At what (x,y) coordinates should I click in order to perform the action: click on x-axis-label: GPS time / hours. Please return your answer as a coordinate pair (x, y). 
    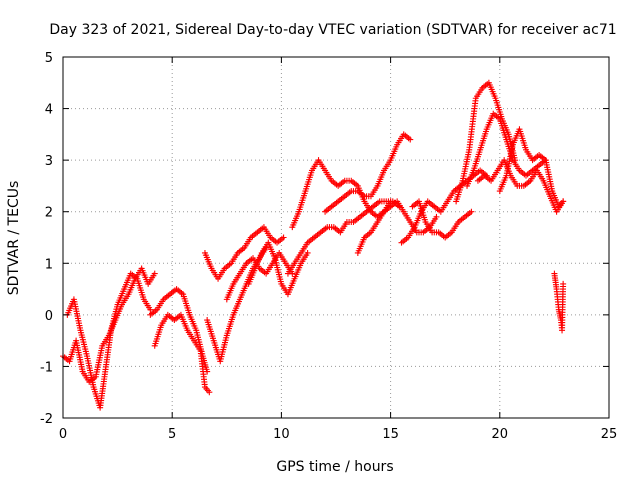
    Looking at the image, I should click on (334, 467).